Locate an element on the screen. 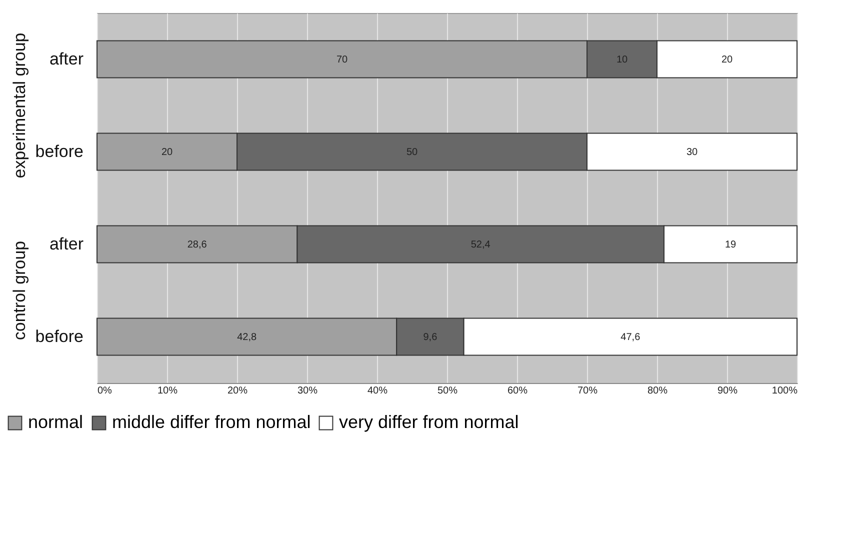 Image resolution: width=867 pixels, height=535 pixels. x-tick-label: 60% is located at coordinates (517, 391).